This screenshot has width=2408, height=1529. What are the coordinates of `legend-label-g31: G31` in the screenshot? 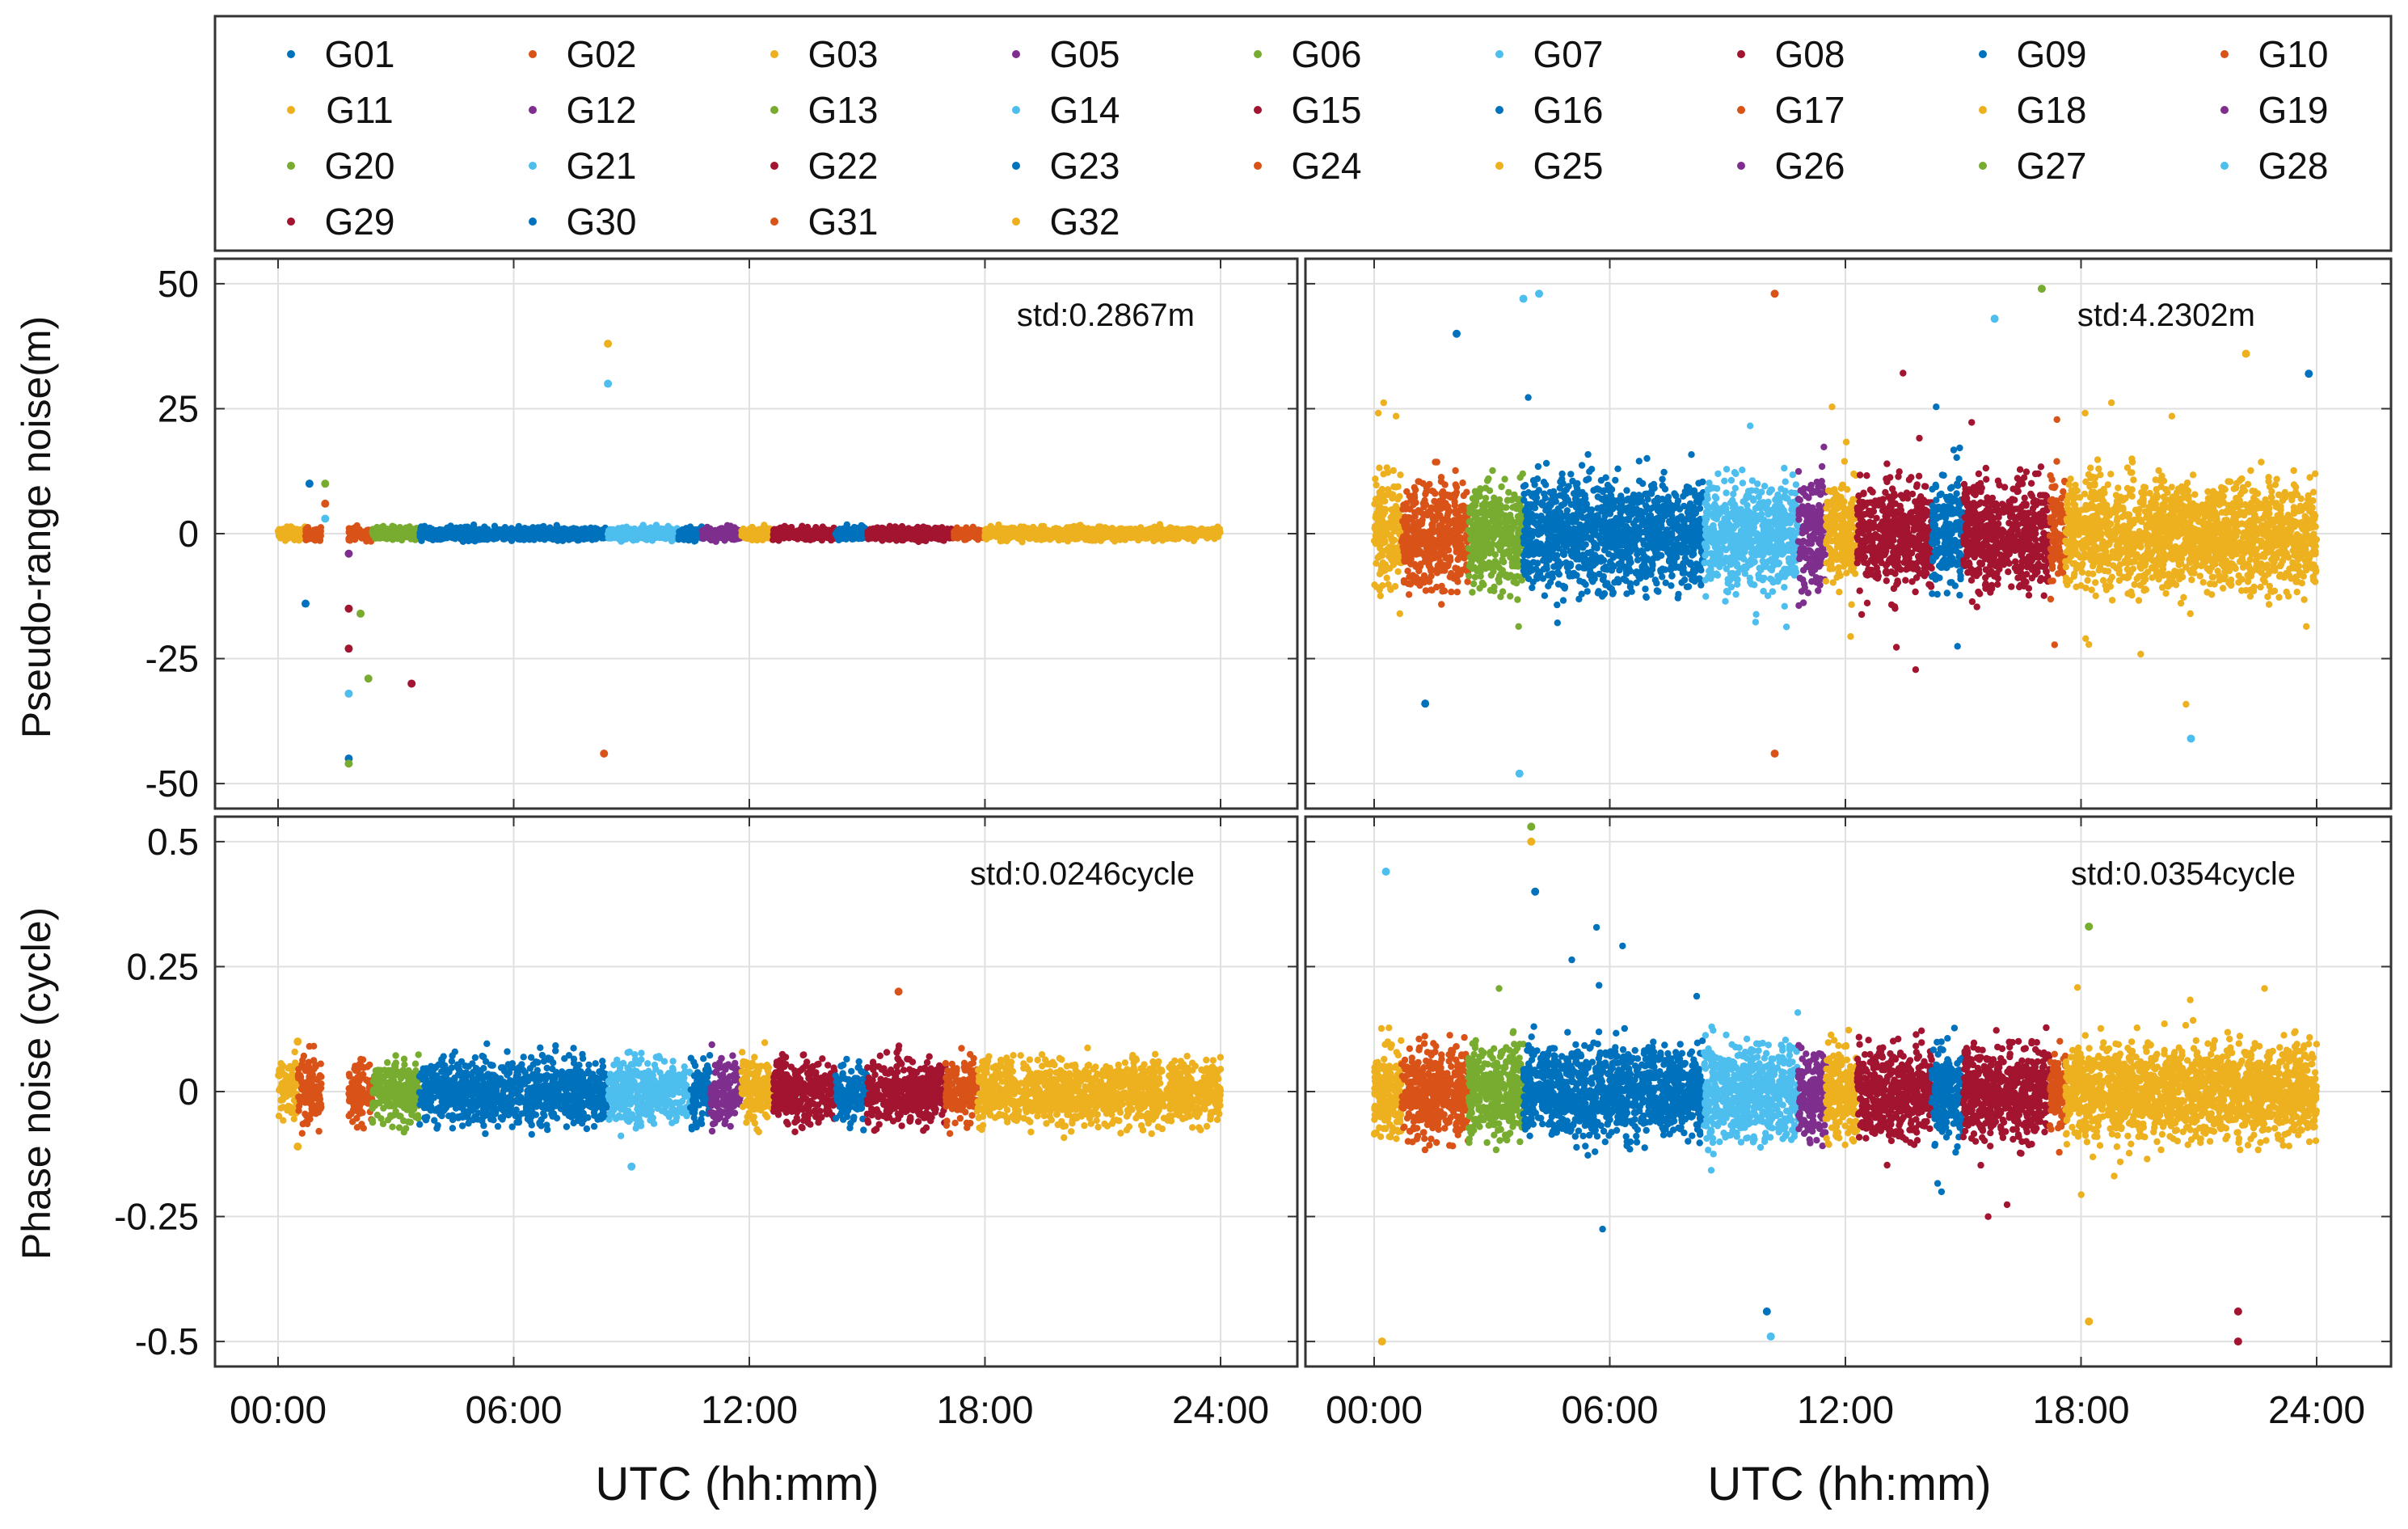 It's located at (843, 222).